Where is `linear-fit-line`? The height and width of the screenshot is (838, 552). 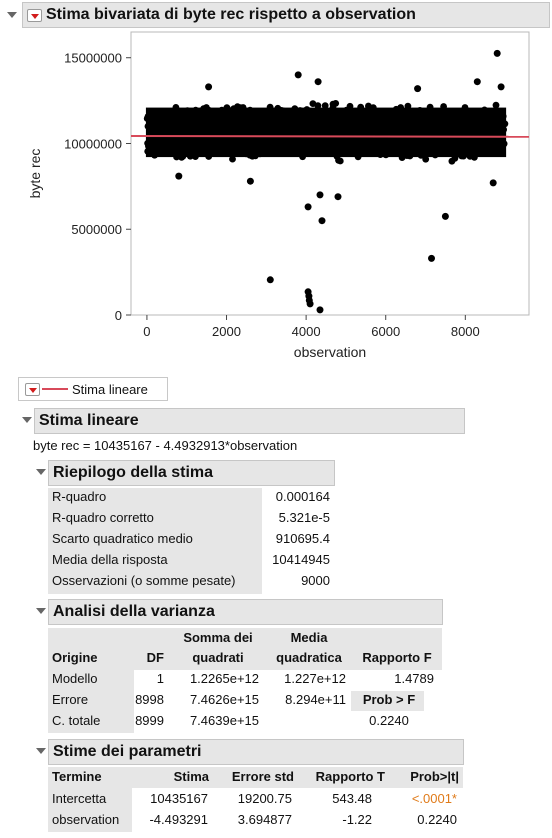
linear-fit-line is located at coordinates (330, 136).